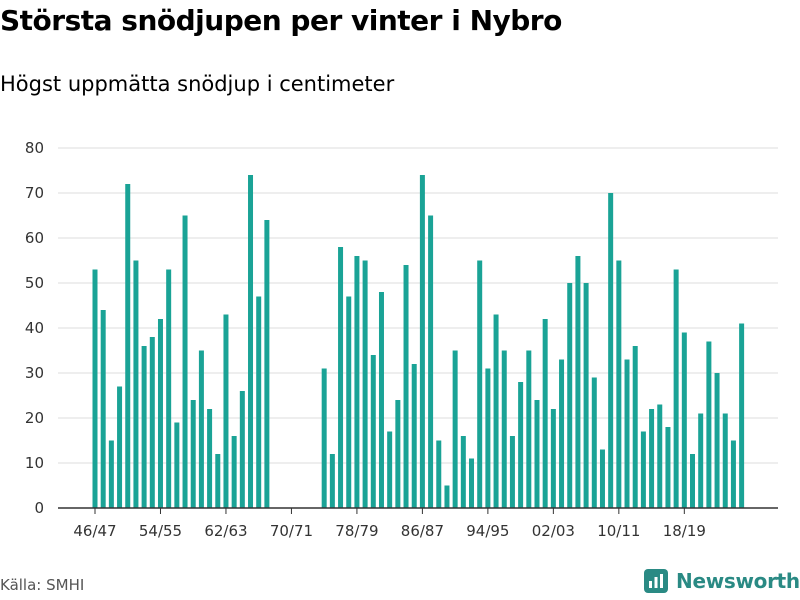 This screenshot has width=800, height=600. Describe the element at coordinates (553, 531) in the screenshot. I see `x-tick-label: 02/03` at that location.